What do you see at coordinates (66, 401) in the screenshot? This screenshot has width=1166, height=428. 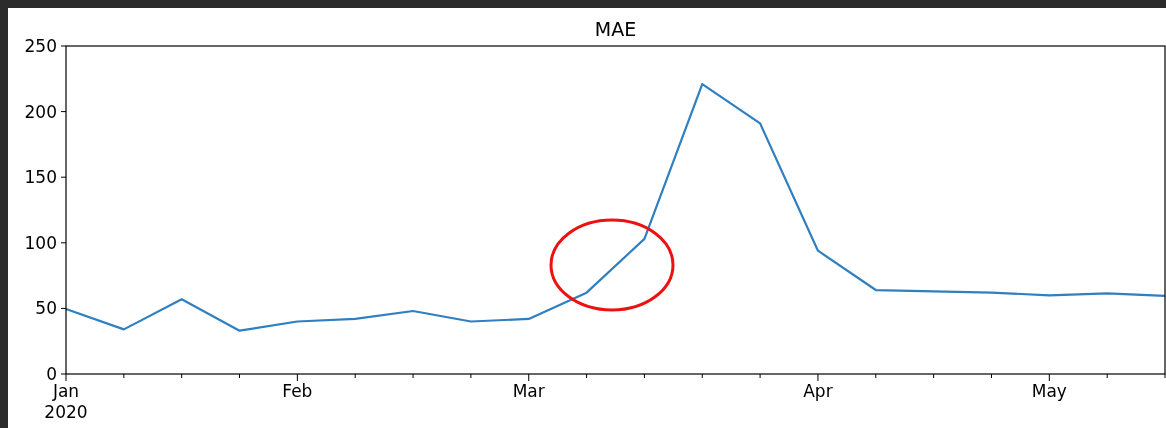 I see `x-tick-label: Jan 2020` at bounding box center [66, 401].